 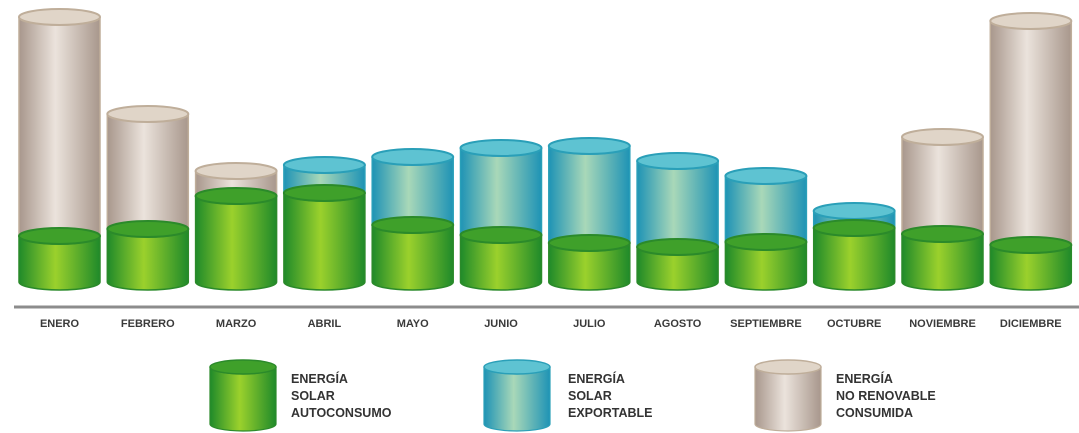 What do you see at coordinates (413, 324) in the screenshot?
I see `x-tick-label: MAYO` at bounding box center [413, 324].